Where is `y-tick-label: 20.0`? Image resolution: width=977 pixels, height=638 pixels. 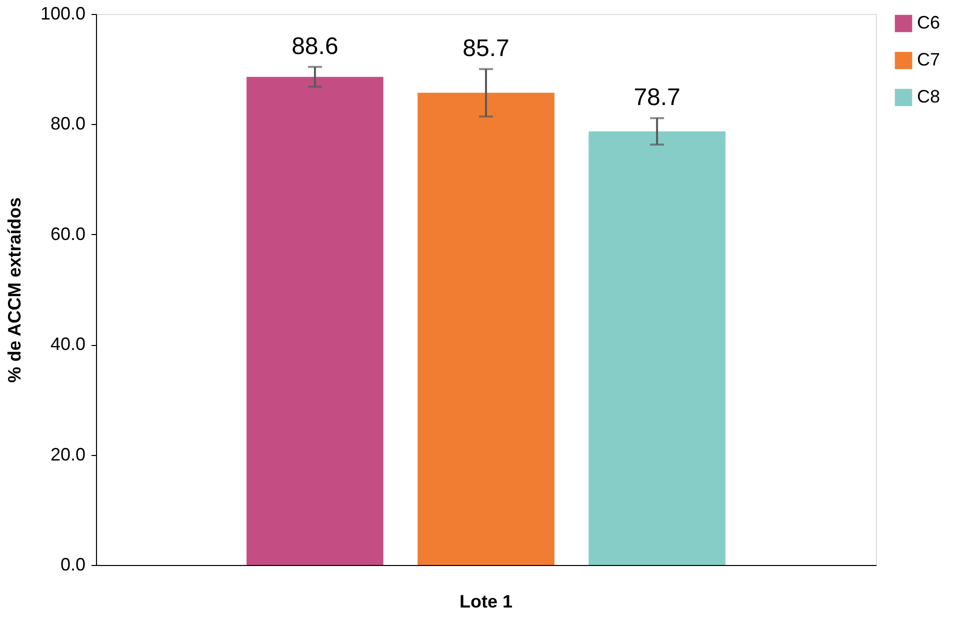
y-tick-label: 20.0 is located at coordinates (68, 454).